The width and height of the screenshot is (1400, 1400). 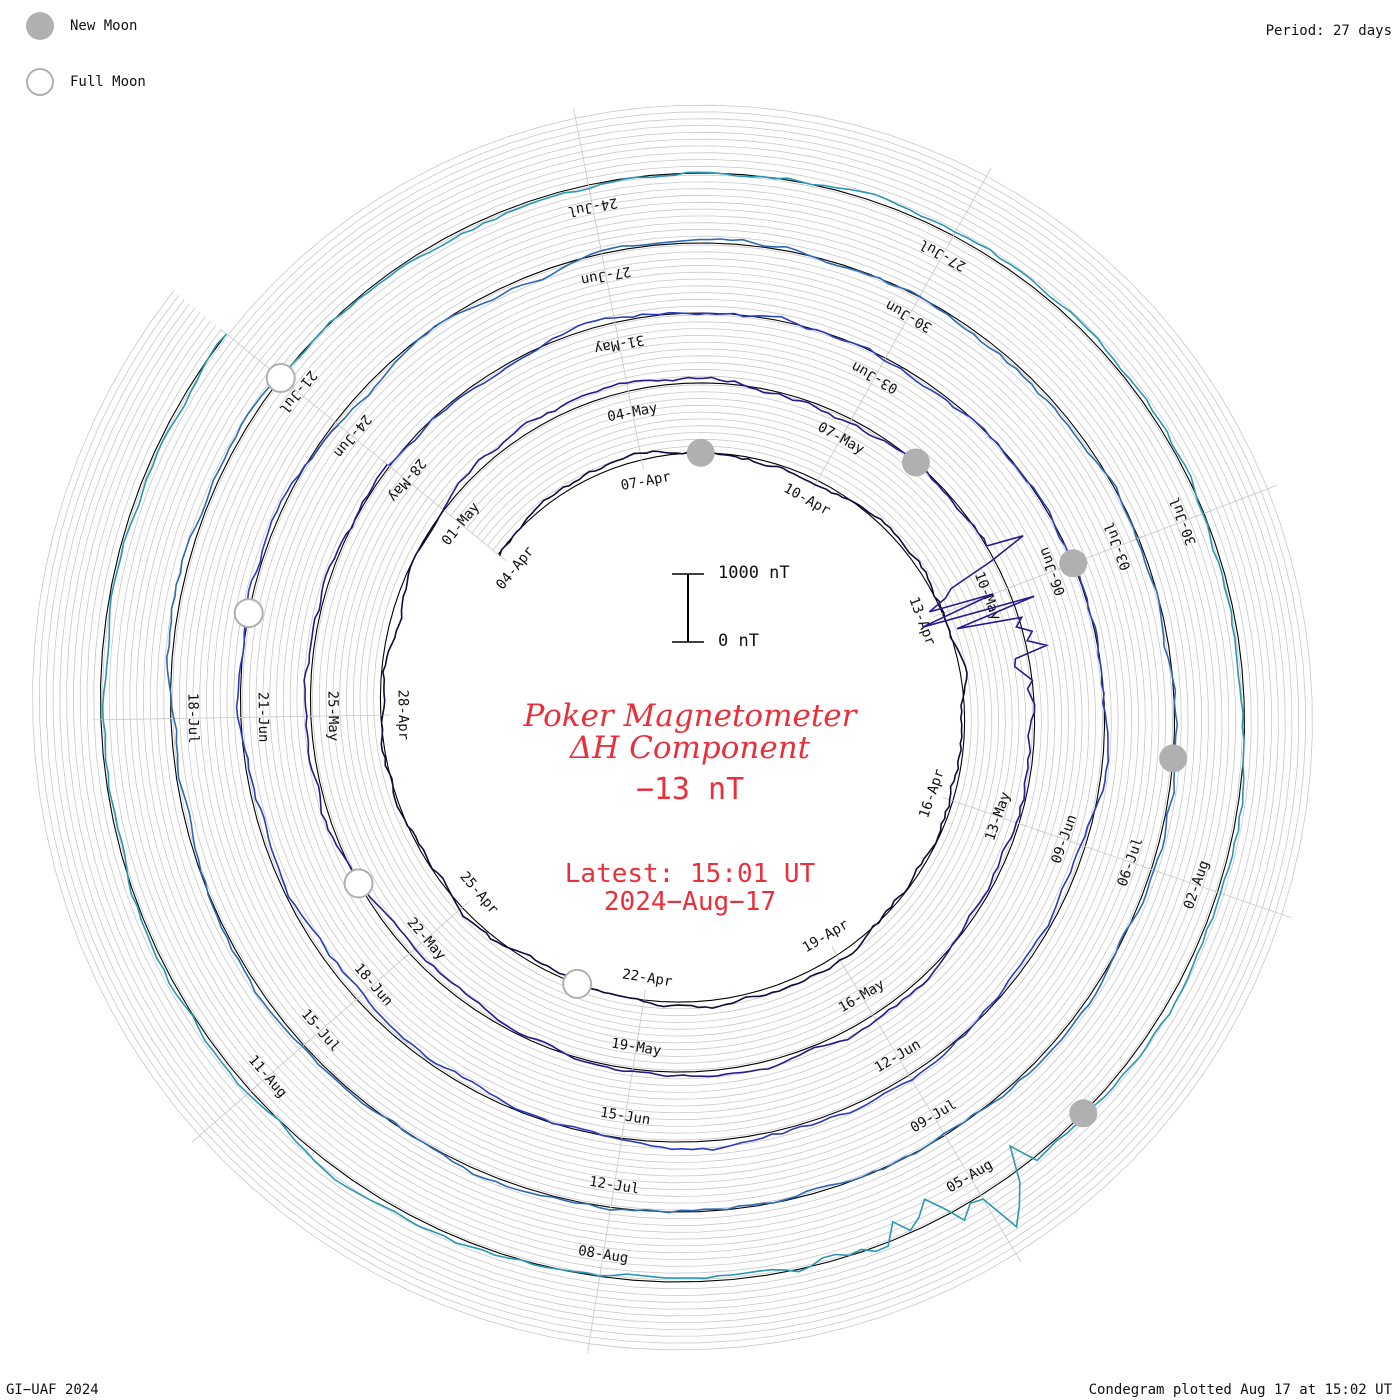 I want to click on scale-bottom-label: 0 nT, so click(x=738, y=641).